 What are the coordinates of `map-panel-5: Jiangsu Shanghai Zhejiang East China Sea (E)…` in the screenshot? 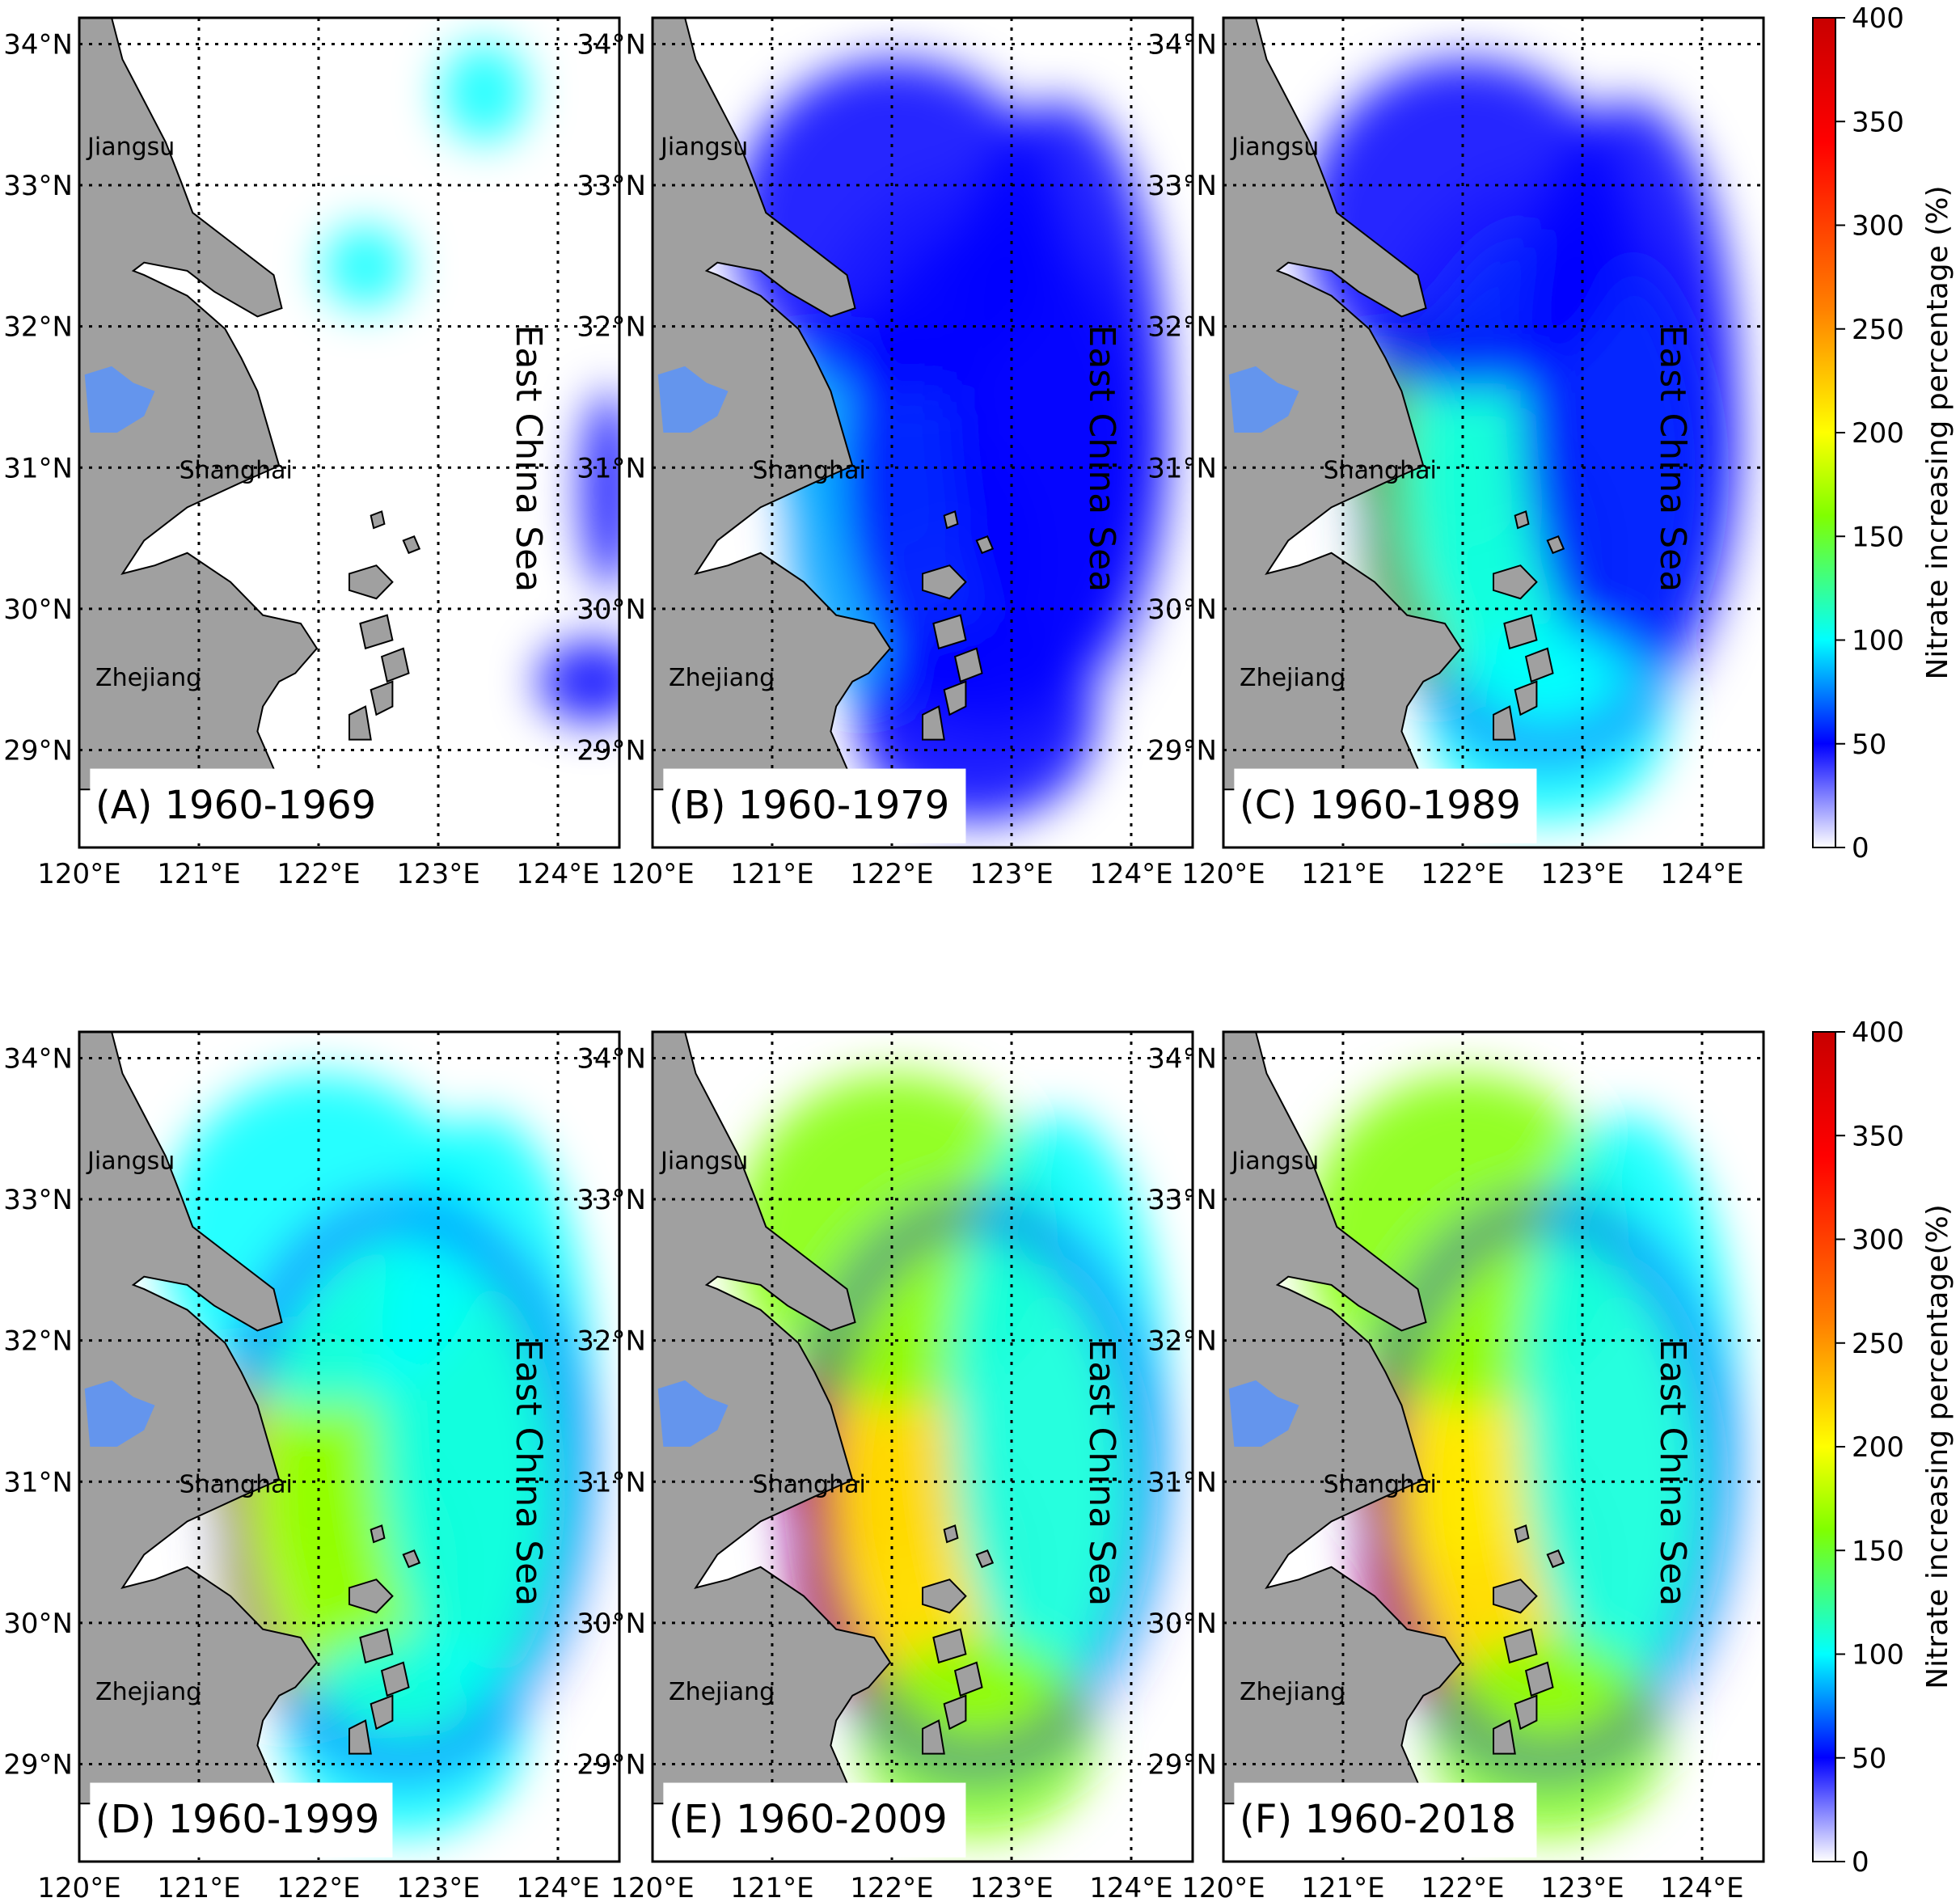 It's located at (885, 1466).